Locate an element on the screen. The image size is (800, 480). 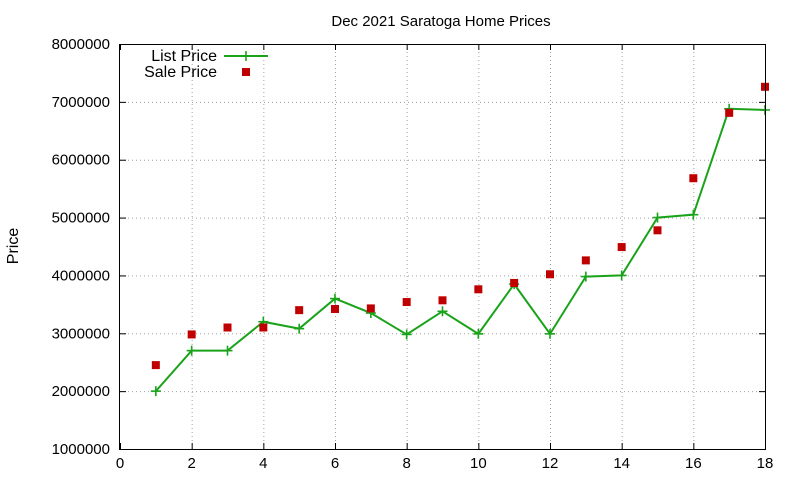
legend-label-list-price: List Price is located at coordinates (184, 56).